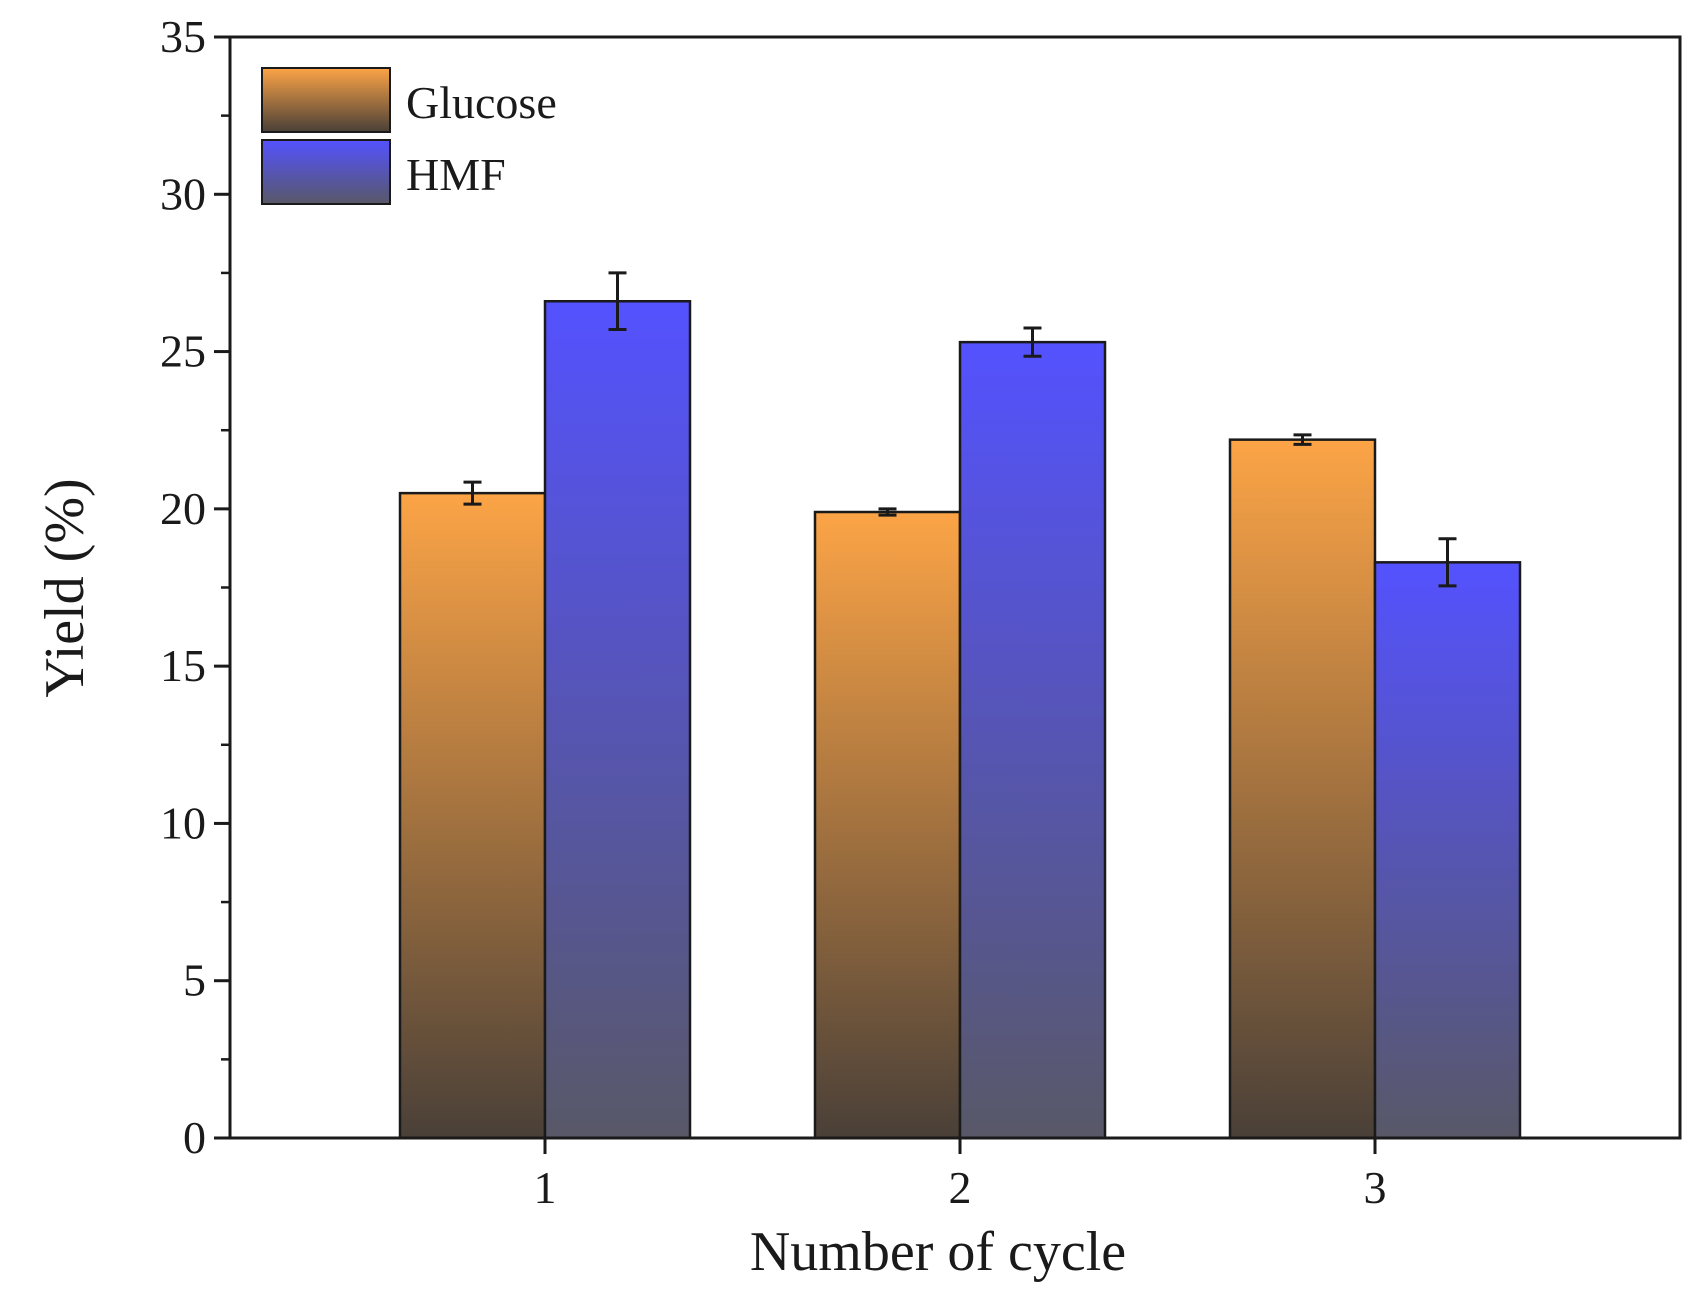 This screenshot has height=1305, width=1688. I want to click on legend-label-glucose: Glucose, so click(481, 102).